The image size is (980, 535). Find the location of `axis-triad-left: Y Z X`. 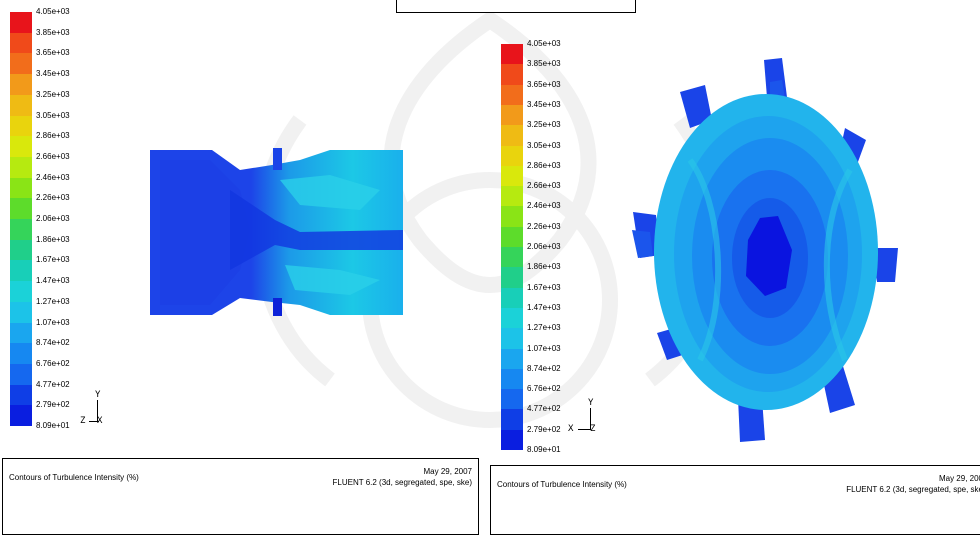

axis-triad-left: Y Z X is located at coordinates (101, 410).